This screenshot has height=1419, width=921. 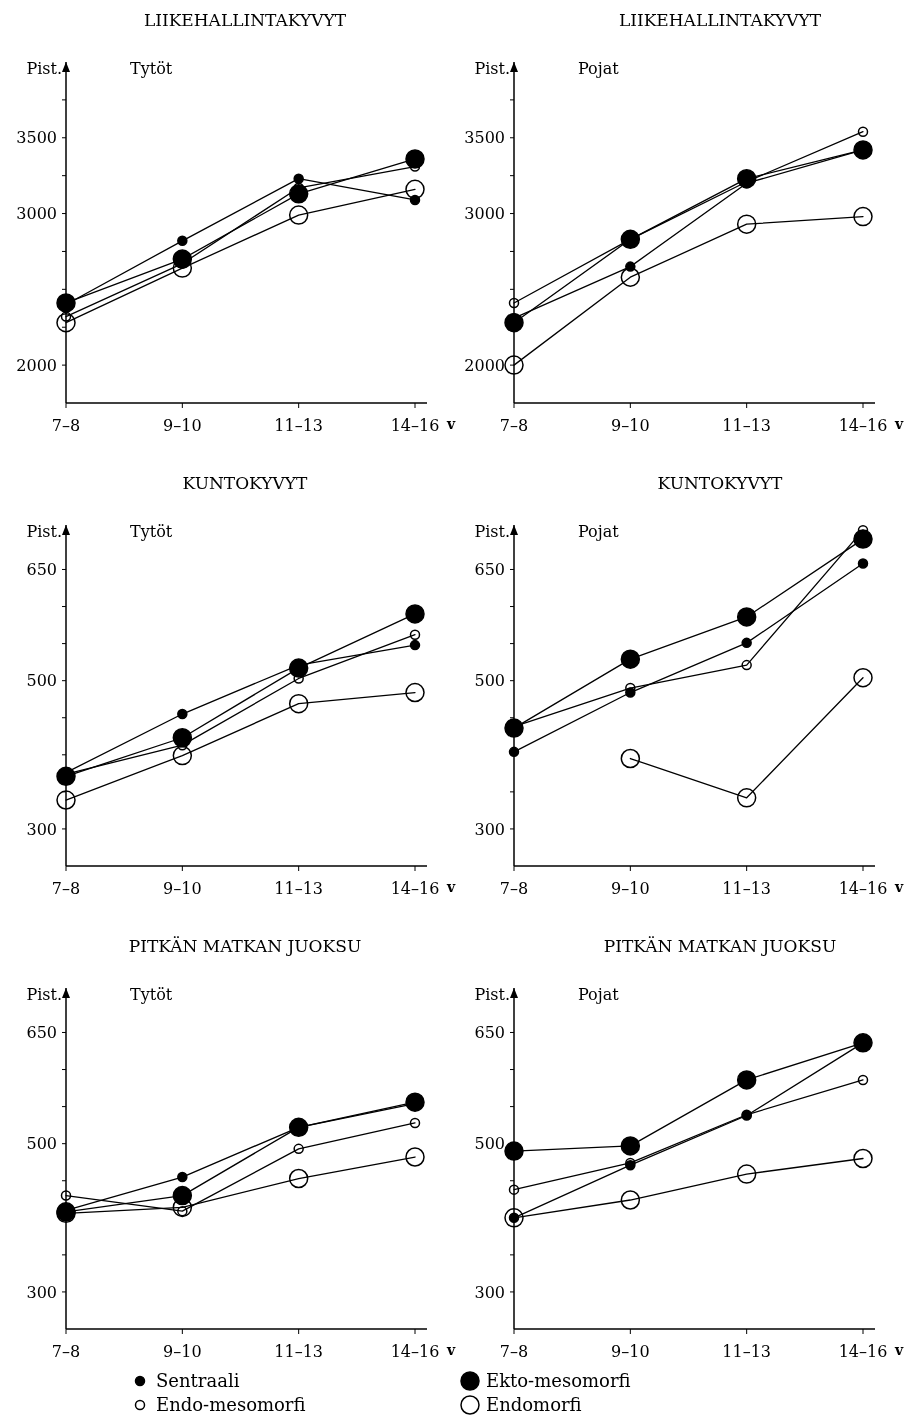 What do you see at coordinates (231, 1405) in the screenshot?
I see `legend-label: Endo-mesomorfi` at bounding box center [231, 1405].